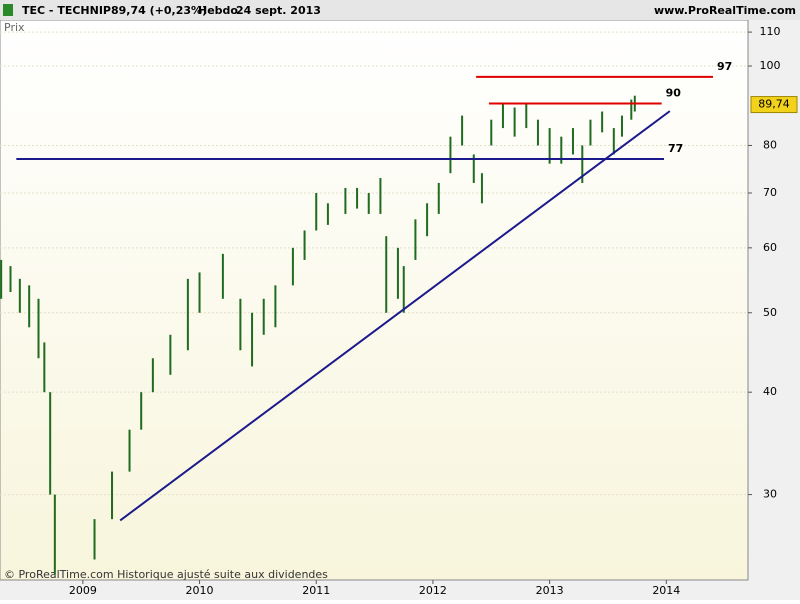  What do you see at coordinates (724, 66) in the screenshot?
I see `level-label: 97` at bounding box center [724, 66].